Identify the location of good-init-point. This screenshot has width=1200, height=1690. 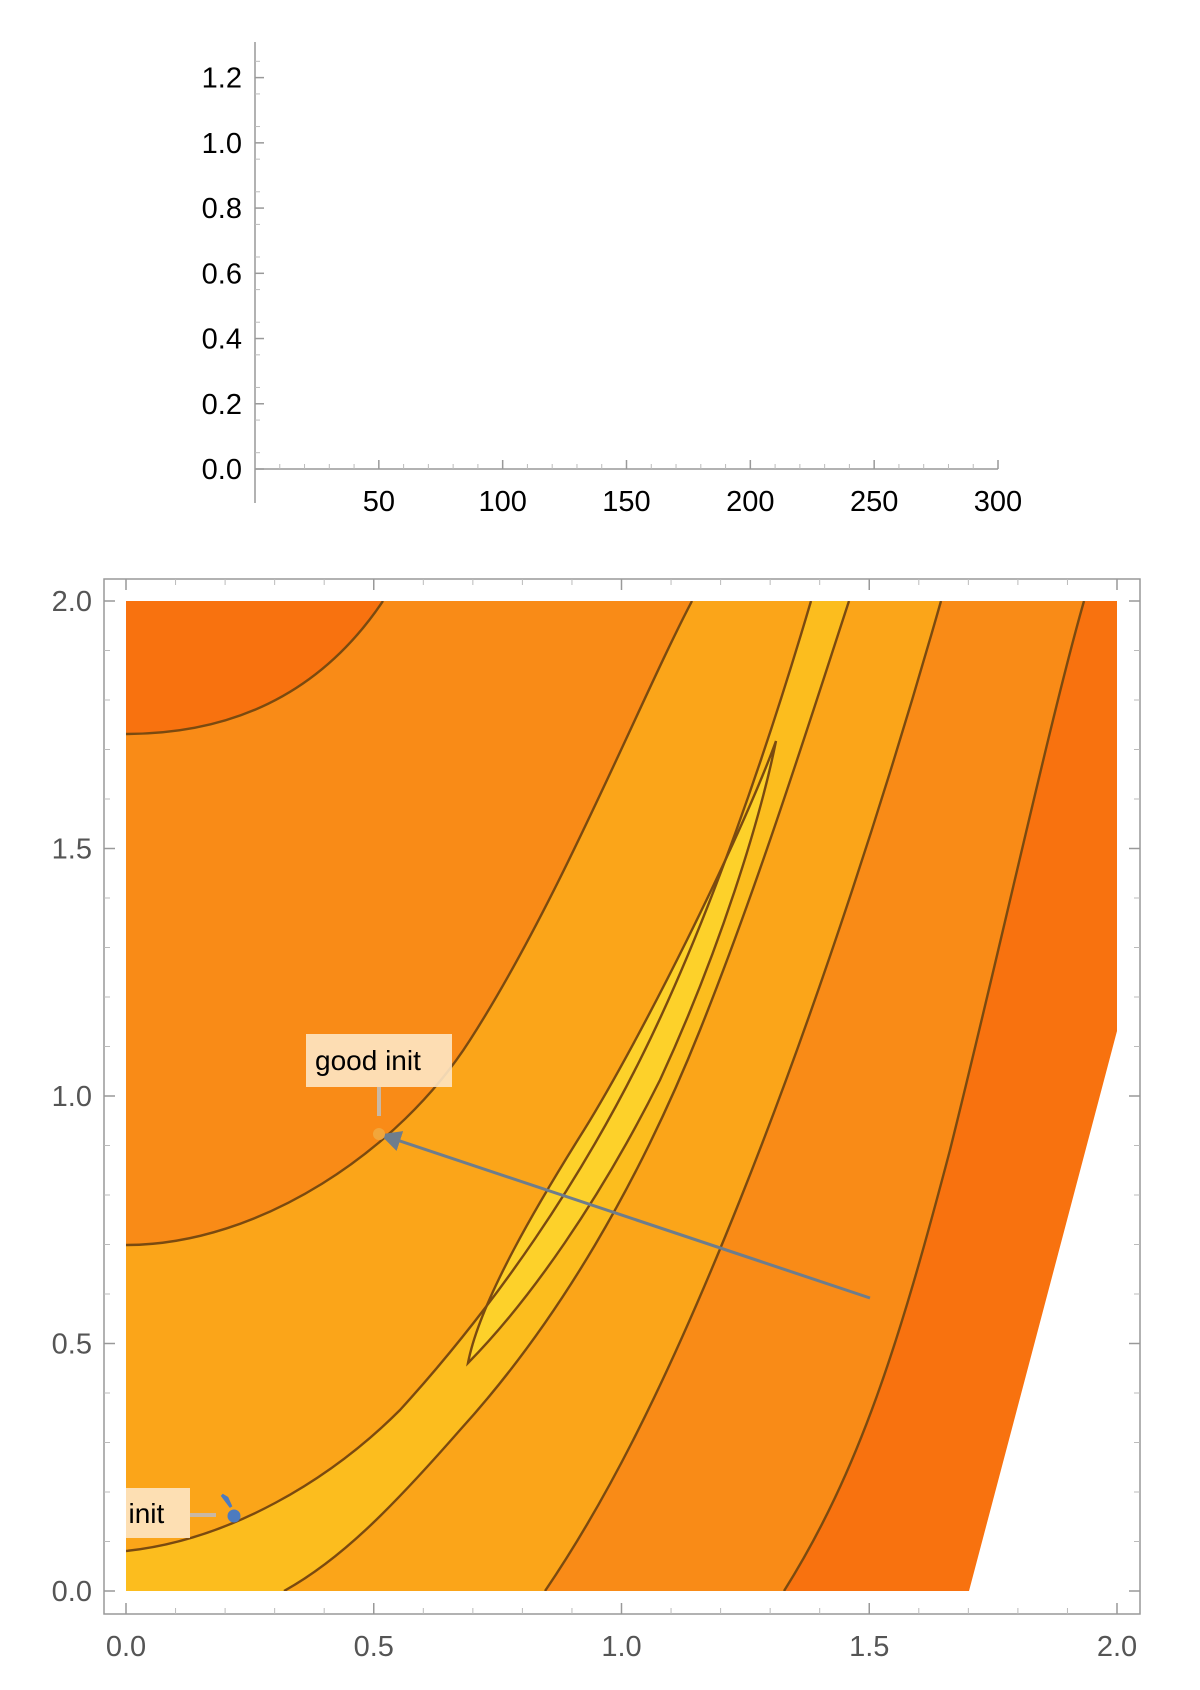
(379, 1134).